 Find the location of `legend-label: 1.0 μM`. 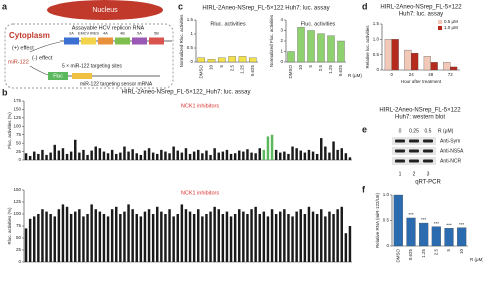

legend-label: 1.0 μM is located at coordinates (451, 27).